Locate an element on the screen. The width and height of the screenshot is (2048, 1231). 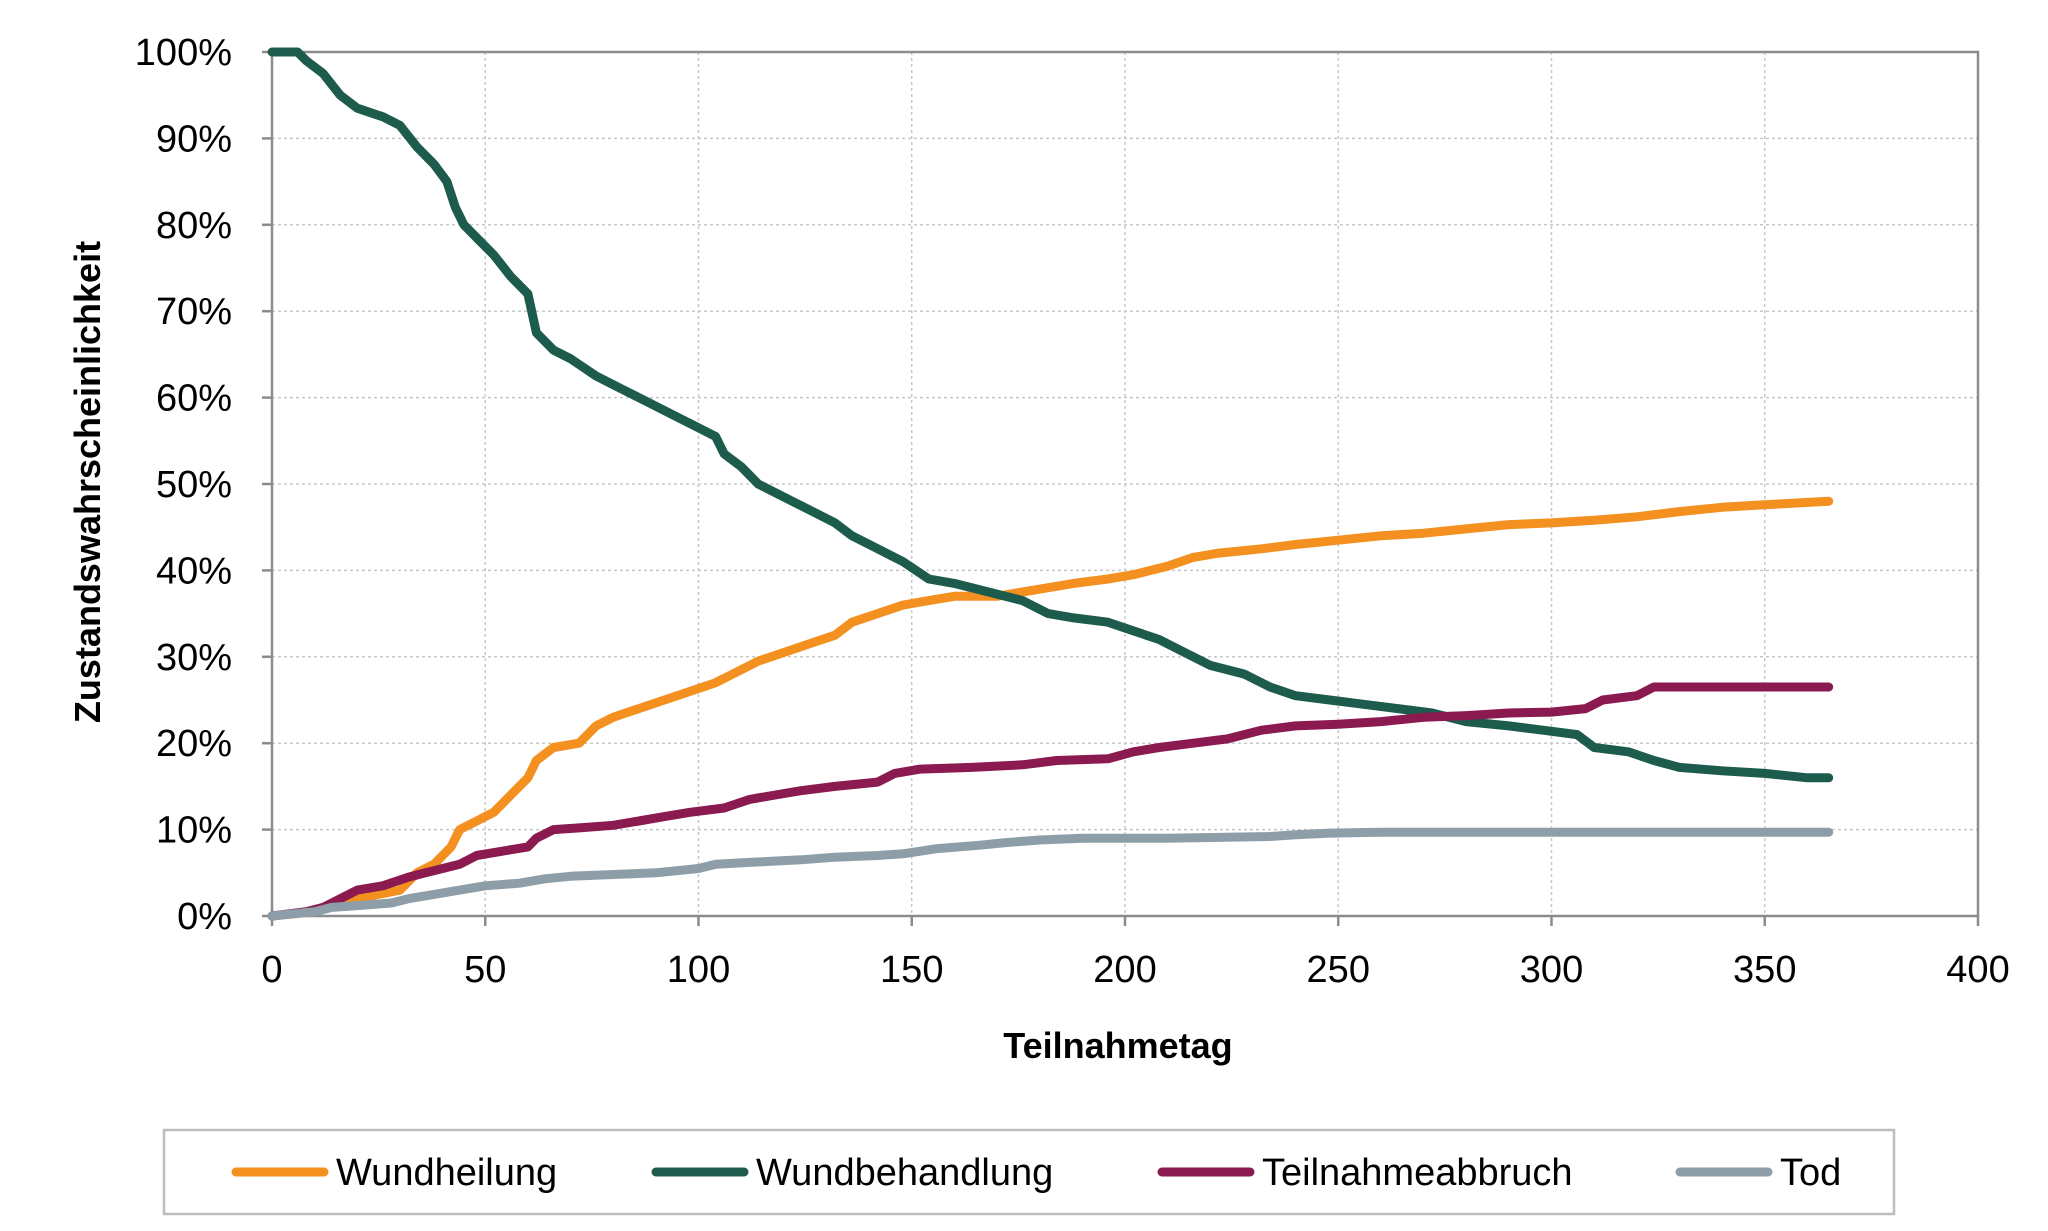
y-tick-label: 30% is located at coordinates (194, 658).